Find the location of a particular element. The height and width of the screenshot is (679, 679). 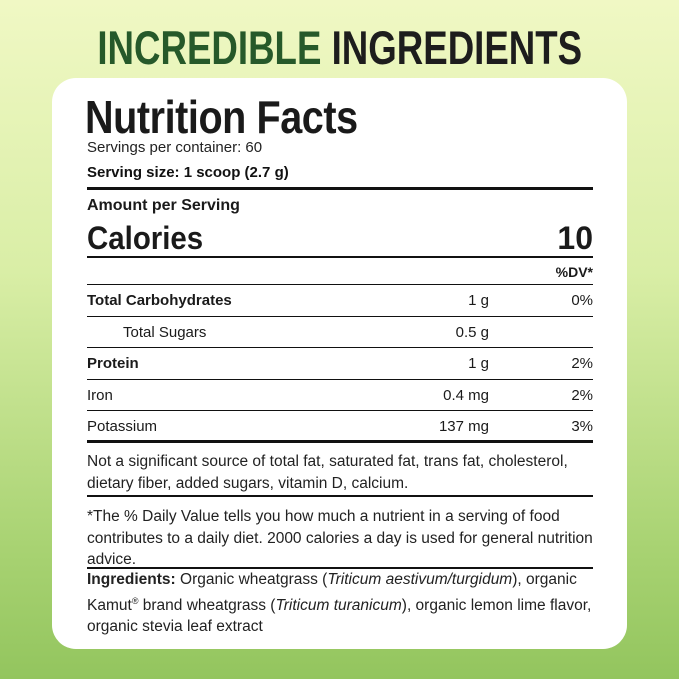

nutrient-amount: 0.4 mg is located at coordinates (466, 395).